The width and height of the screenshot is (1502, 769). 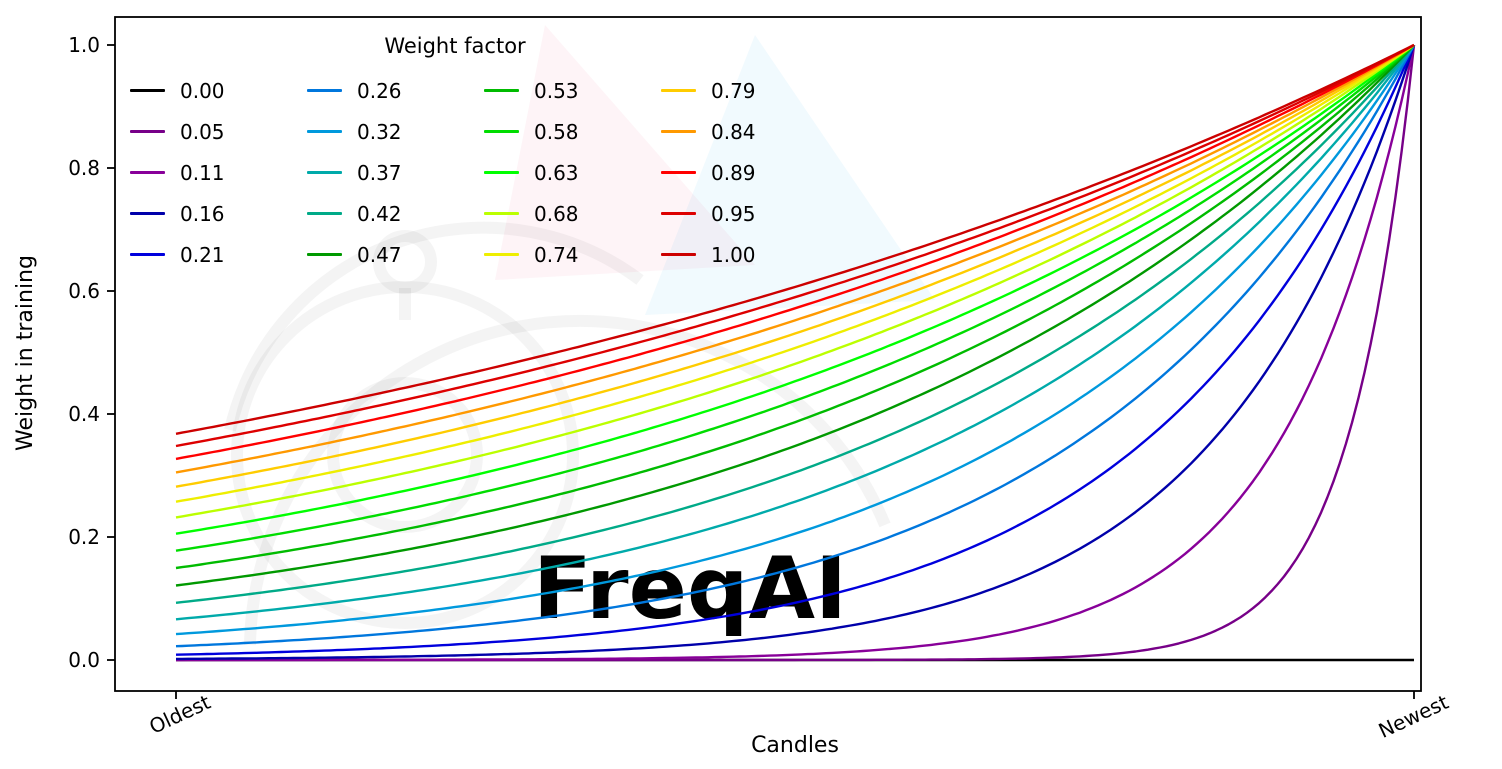 I want to click on legend-label: 1.00, so click(x=733, y=254).